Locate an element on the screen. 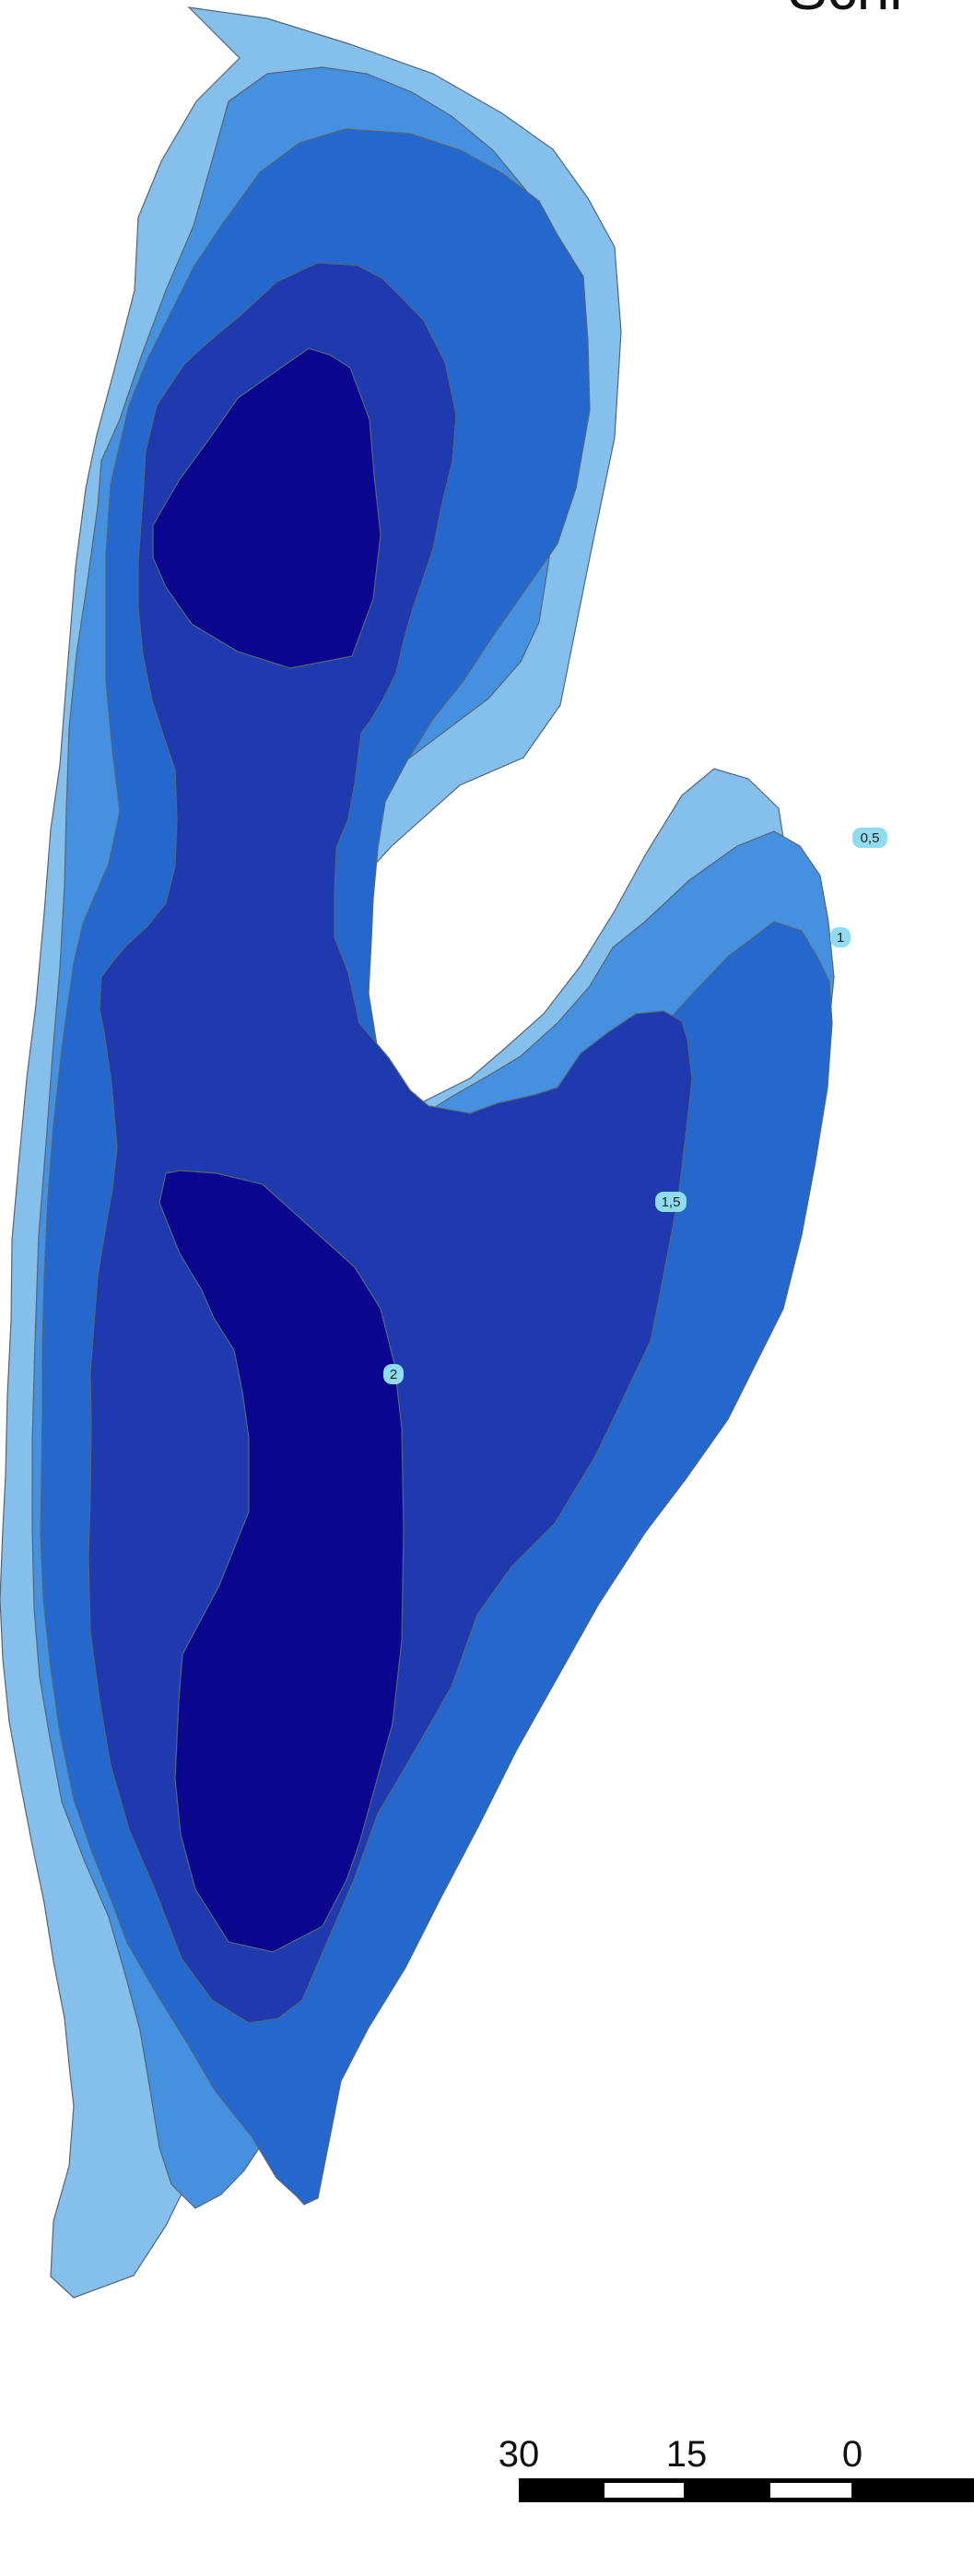 The image size is (974, 2576). scale-bar-frame is located at coordinates (746, 2490).